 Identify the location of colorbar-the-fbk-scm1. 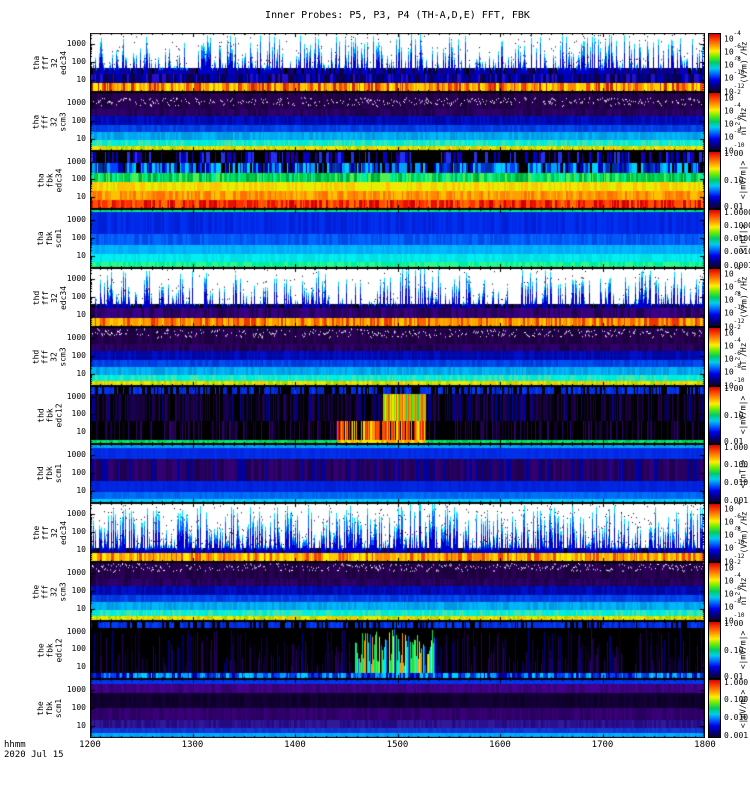
(714, 708).